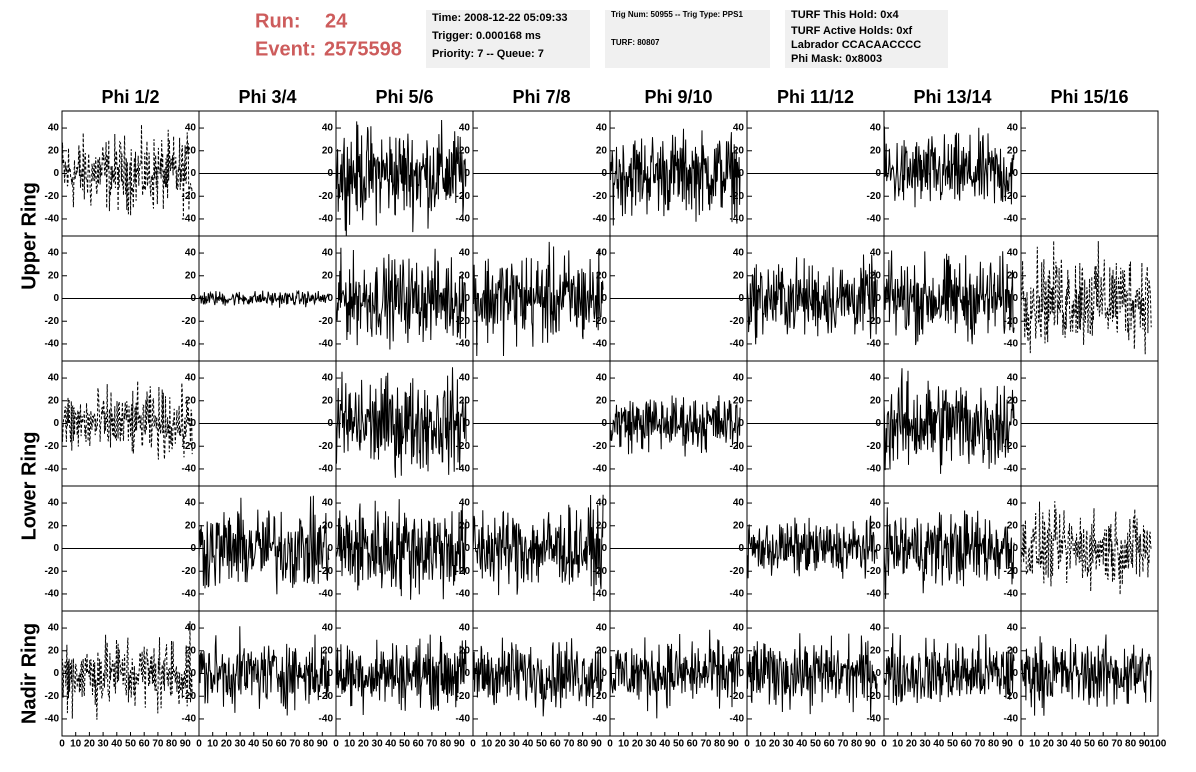 The image size is (1196, 772). Describe the element at coordinates (687, 39) in the screenshot. I see `info-box` at that location.